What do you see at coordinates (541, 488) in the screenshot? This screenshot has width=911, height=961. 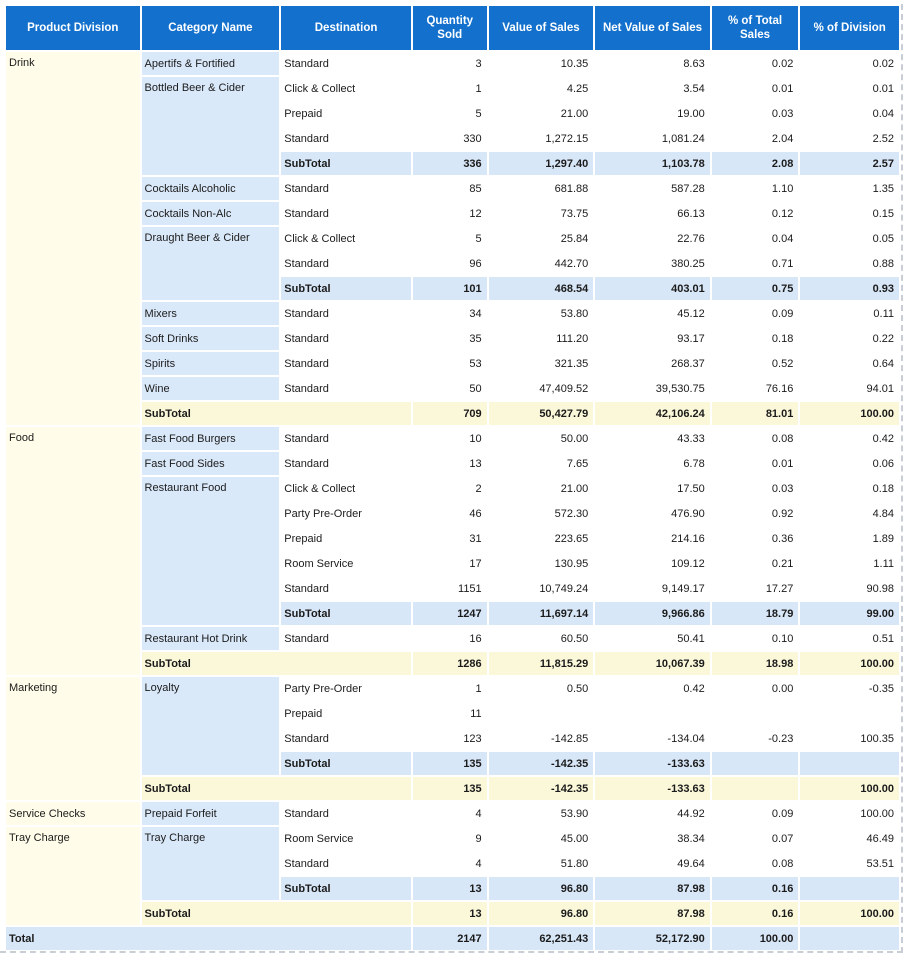 I see `cell-value: 21.00` at bounding box center [541, 488].